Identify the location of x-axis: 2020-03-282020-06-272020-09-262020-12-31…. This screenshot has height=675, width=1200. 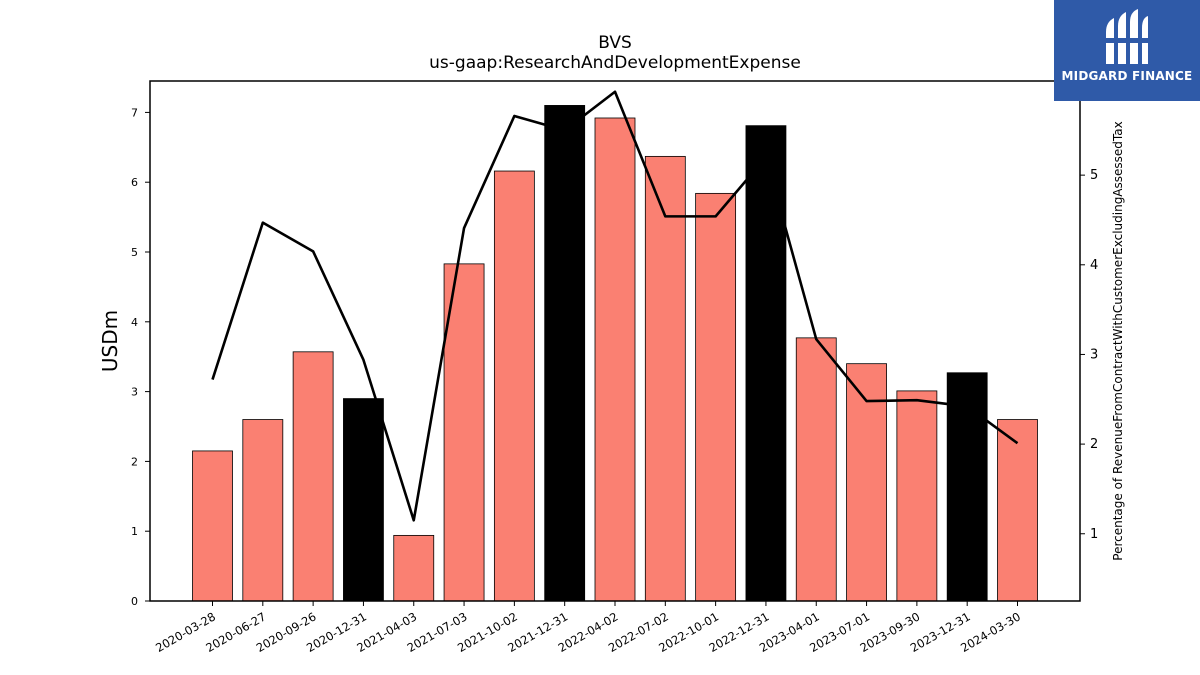
(588, 628).